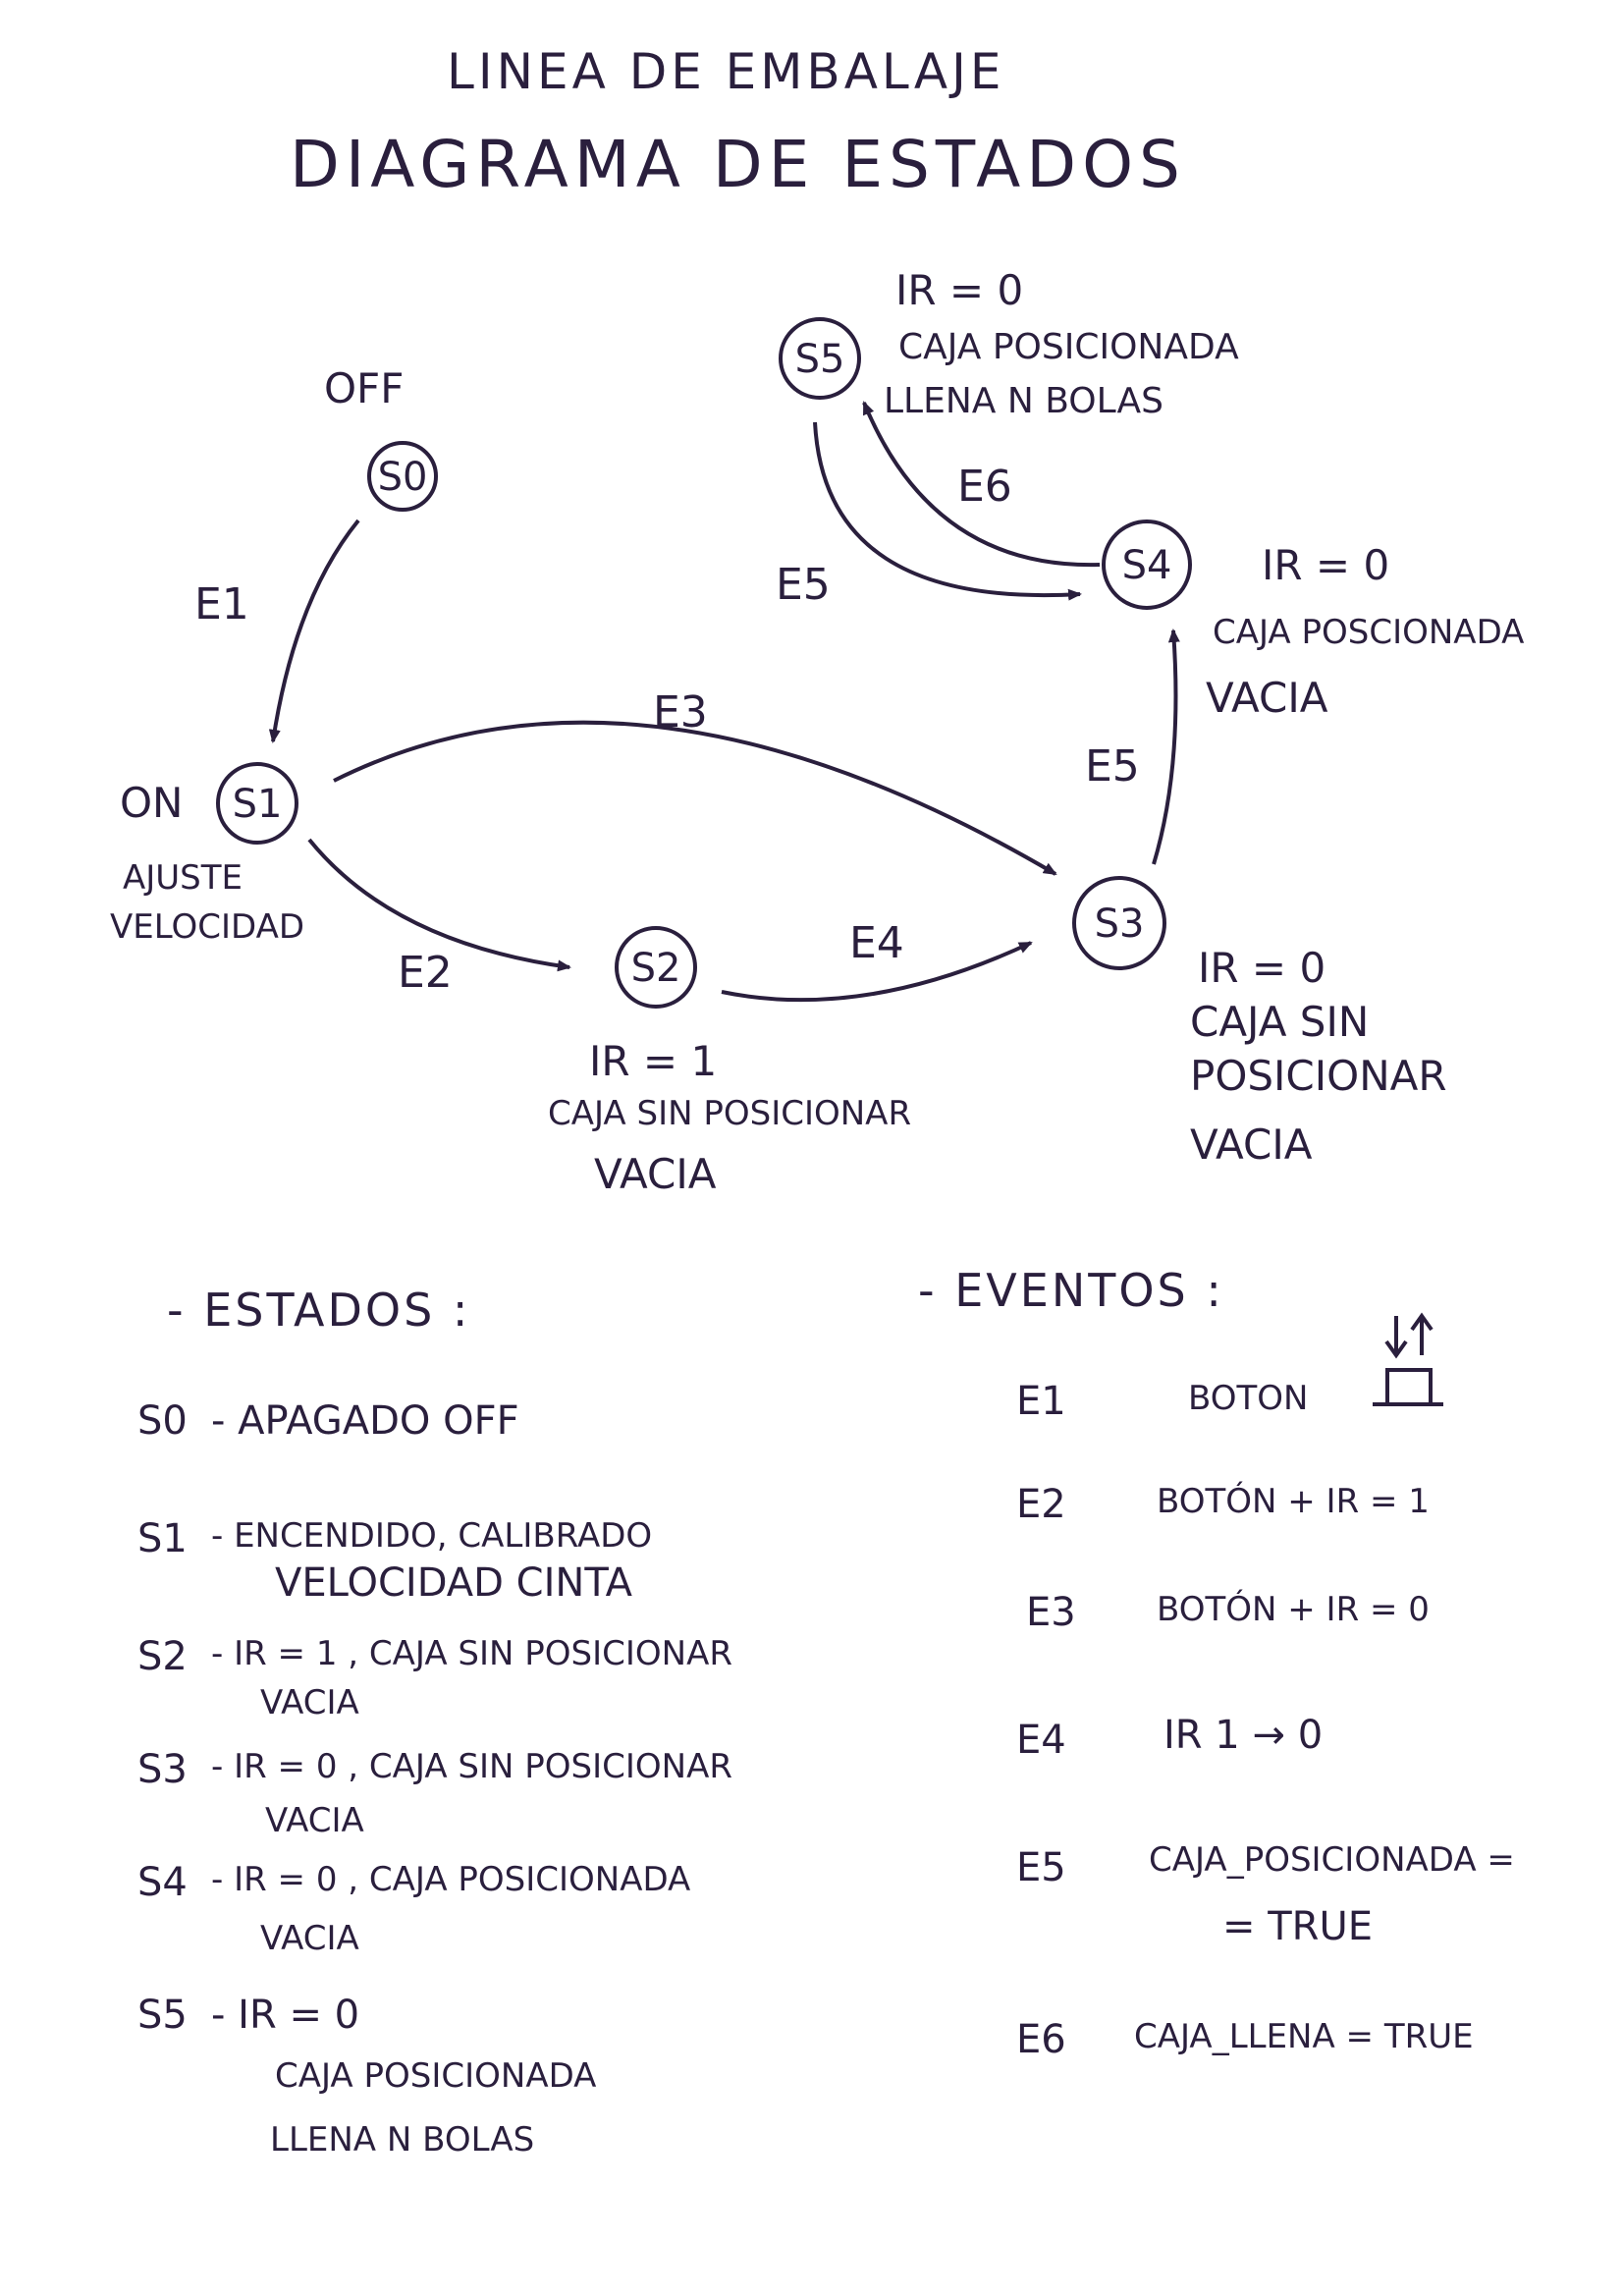  Describe the element at coordinates (318, 1310) in the screenshot. I see `states-heading: - ESTADOS :` at that location.